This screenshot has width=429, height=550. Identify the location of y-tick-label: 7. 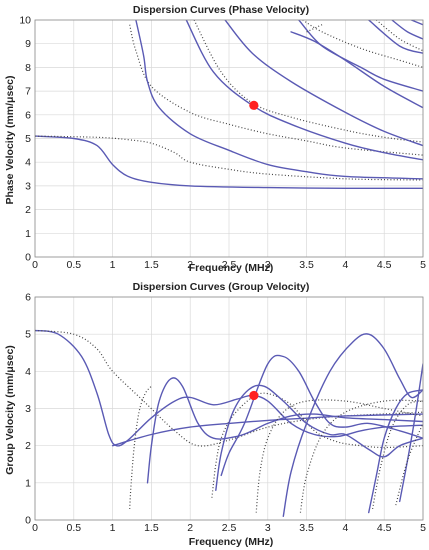
(28, 92).